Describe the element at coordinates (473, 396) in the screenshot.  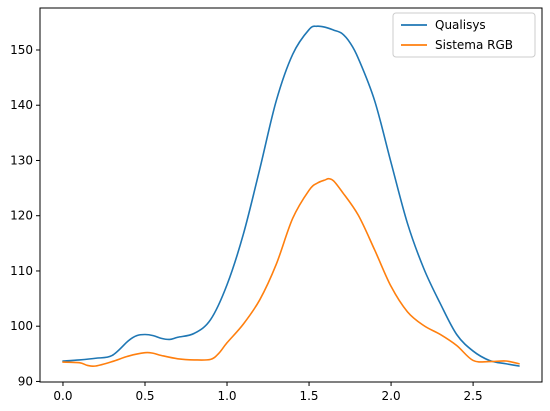
I see `x-tick-label: 2.5` at that location.